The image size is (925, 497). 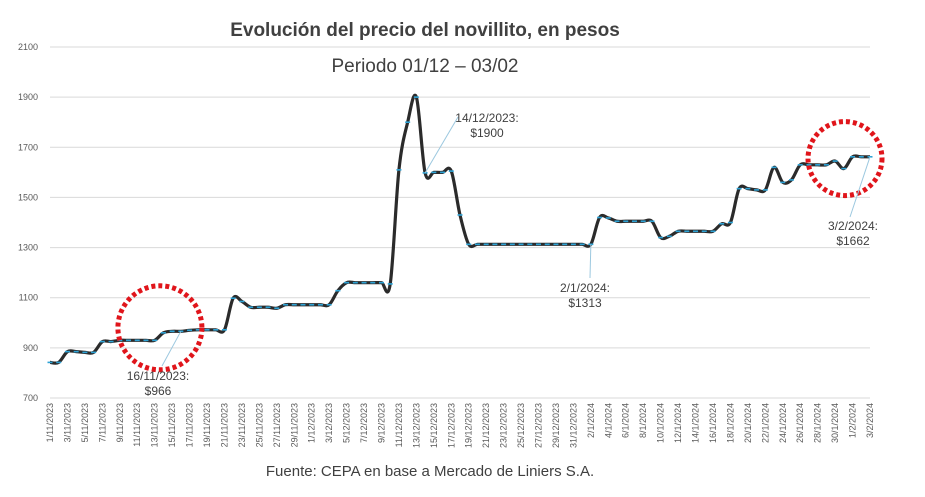 What do you see at coordinates (853, 241) in the screenshot?
I see `annotation-value: $1662` at bounding box center [853, 241].